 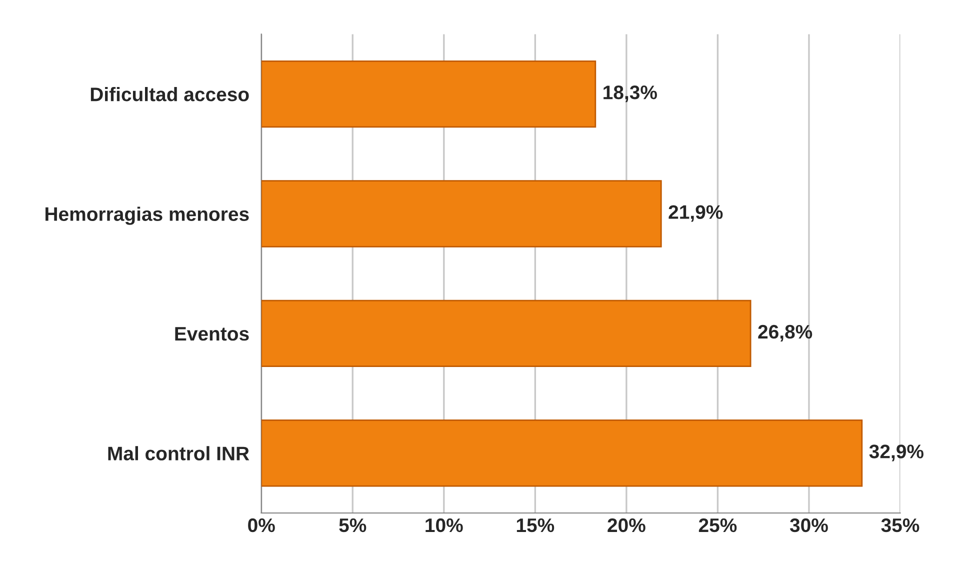 I want to click on data-label: 18,3%, so click(x=630, y=94).